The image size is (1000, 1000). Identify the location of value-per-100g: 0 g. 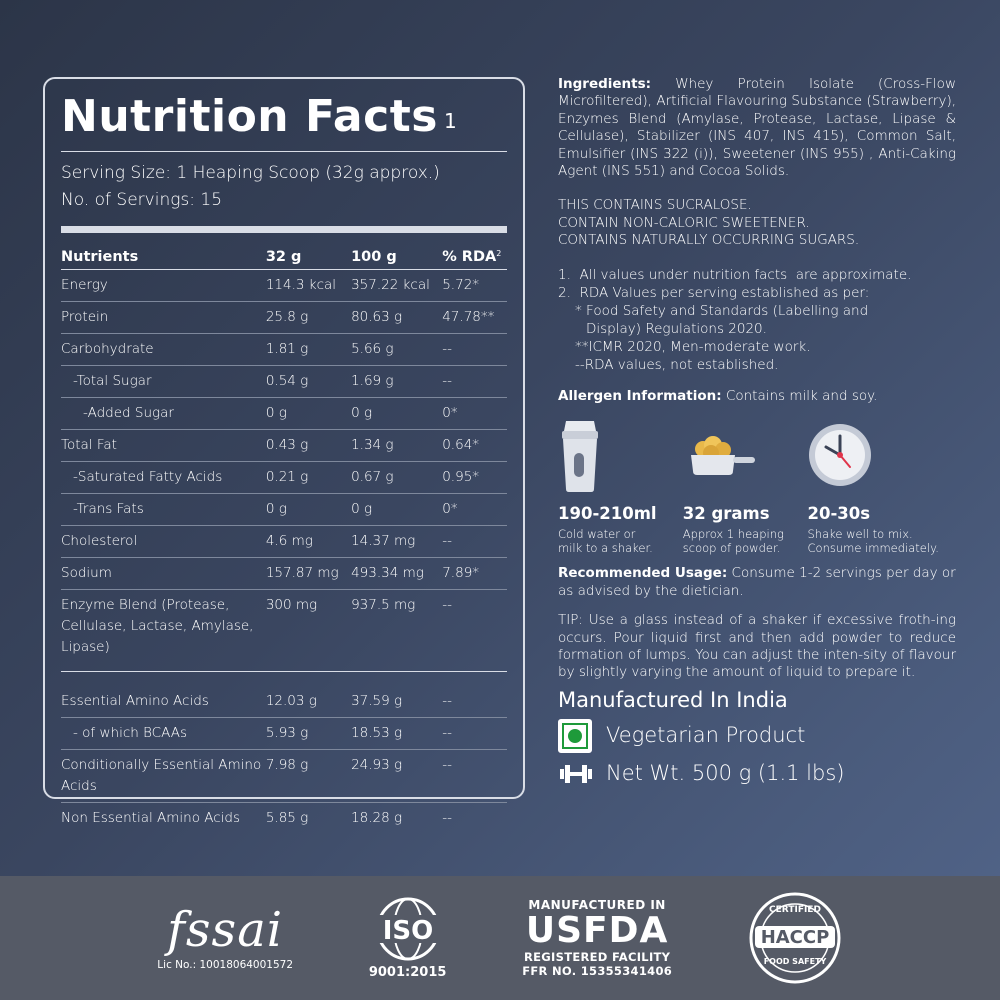
(397, 509).